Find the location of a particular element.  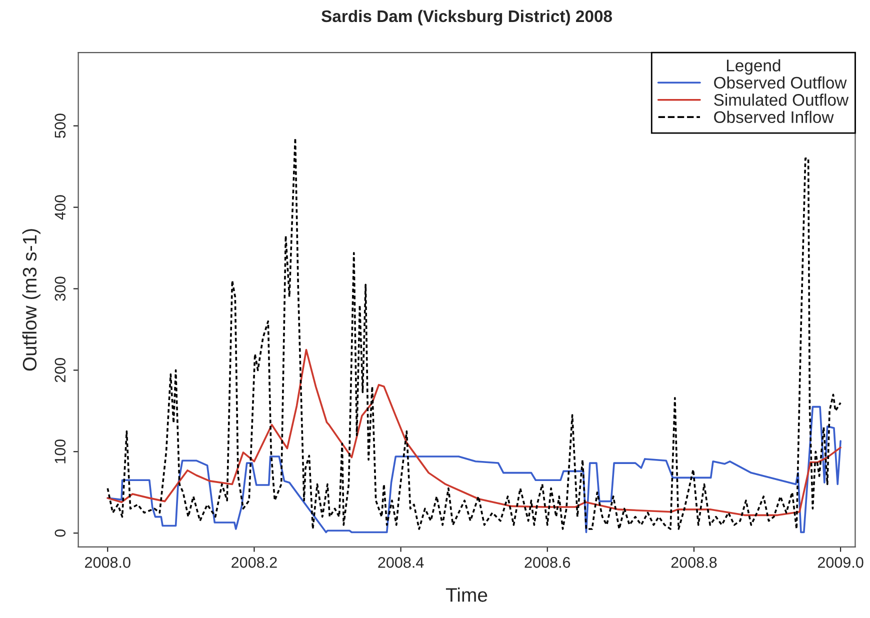

x-tick-label: 2009.0 is located at coordinates (841, 562).